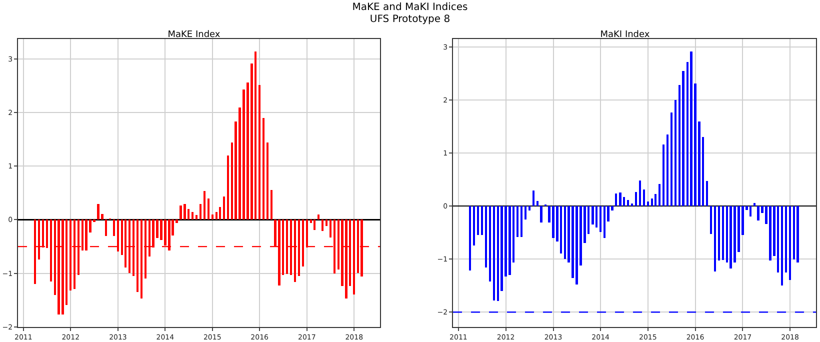  Describe the element at coordinates (625, 35) in the screenshot. I see `chart-title: MaKI Index` at that location.